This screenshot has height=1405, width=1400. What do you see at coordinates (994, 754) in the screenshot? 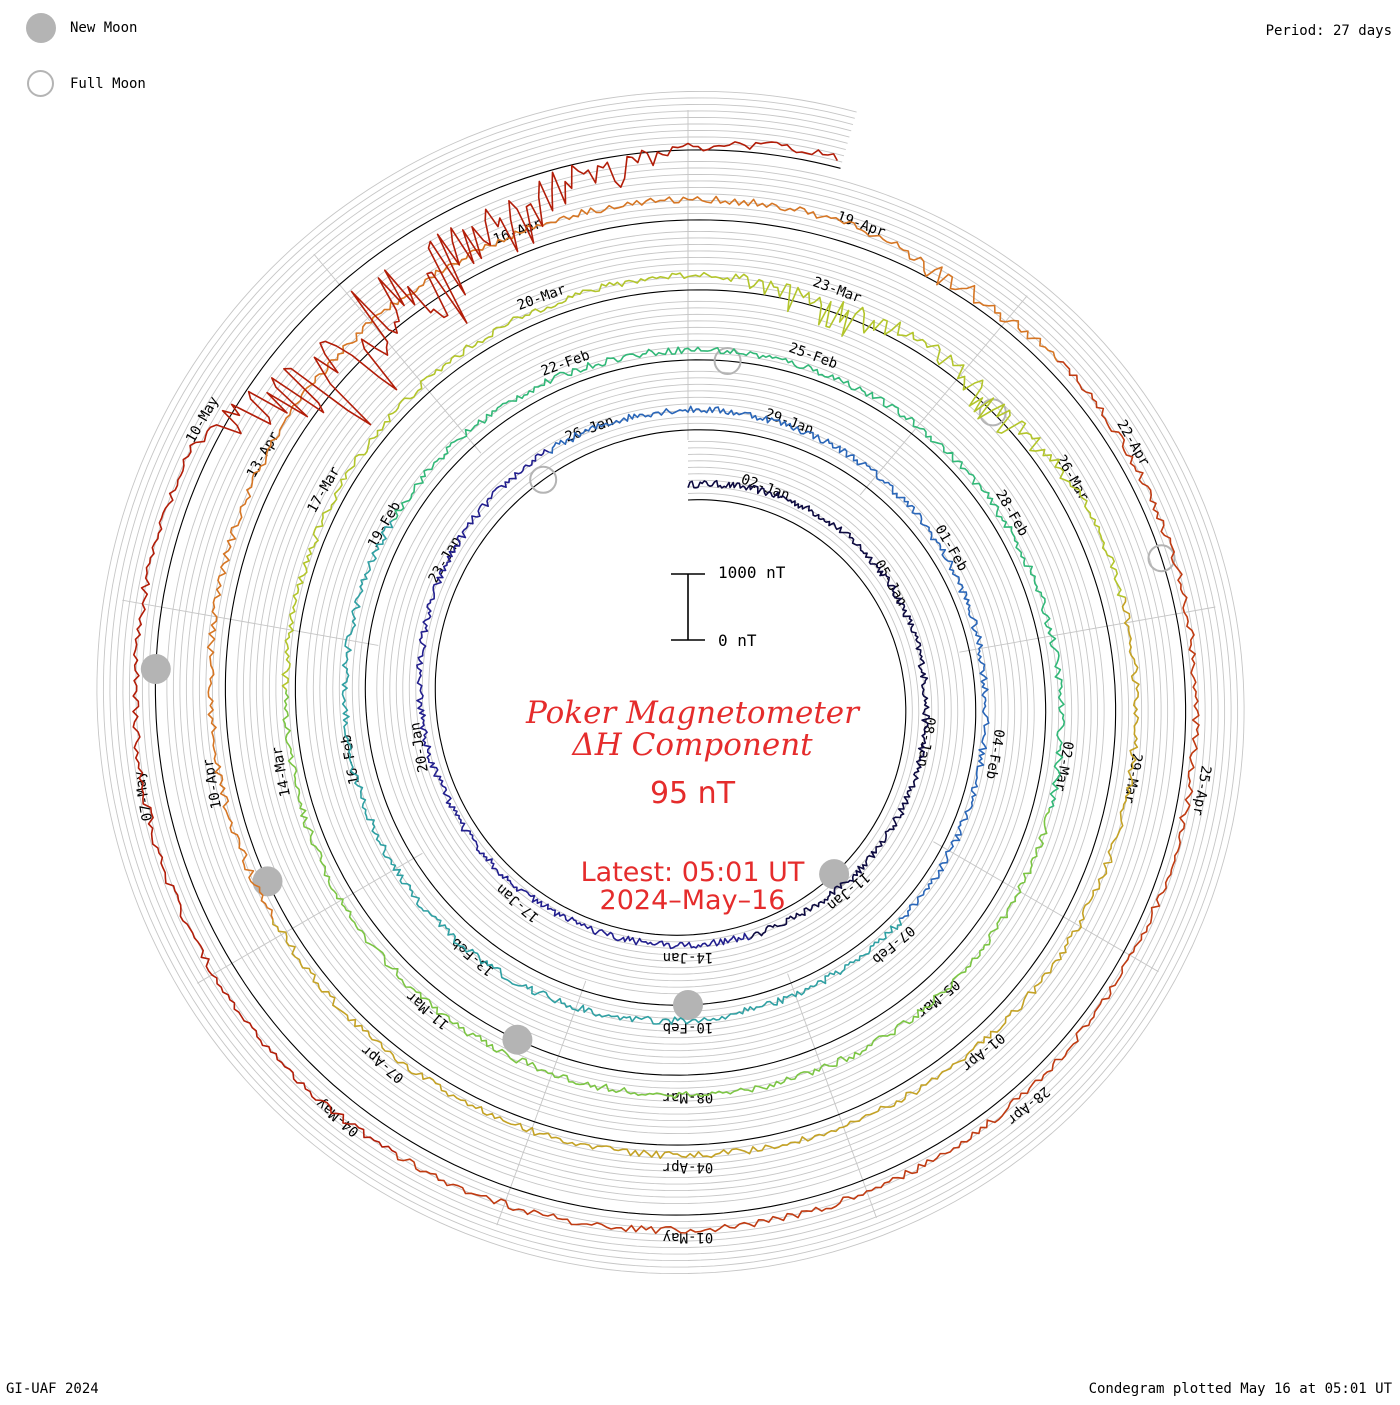
I see `date-label: 04-Feb` at bounding box center [994, 754].